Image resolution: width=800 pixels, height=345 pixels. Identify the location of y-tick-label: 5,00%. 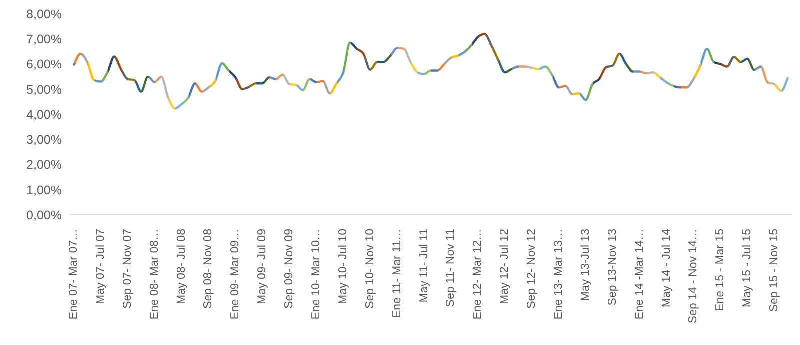
(44, 89).